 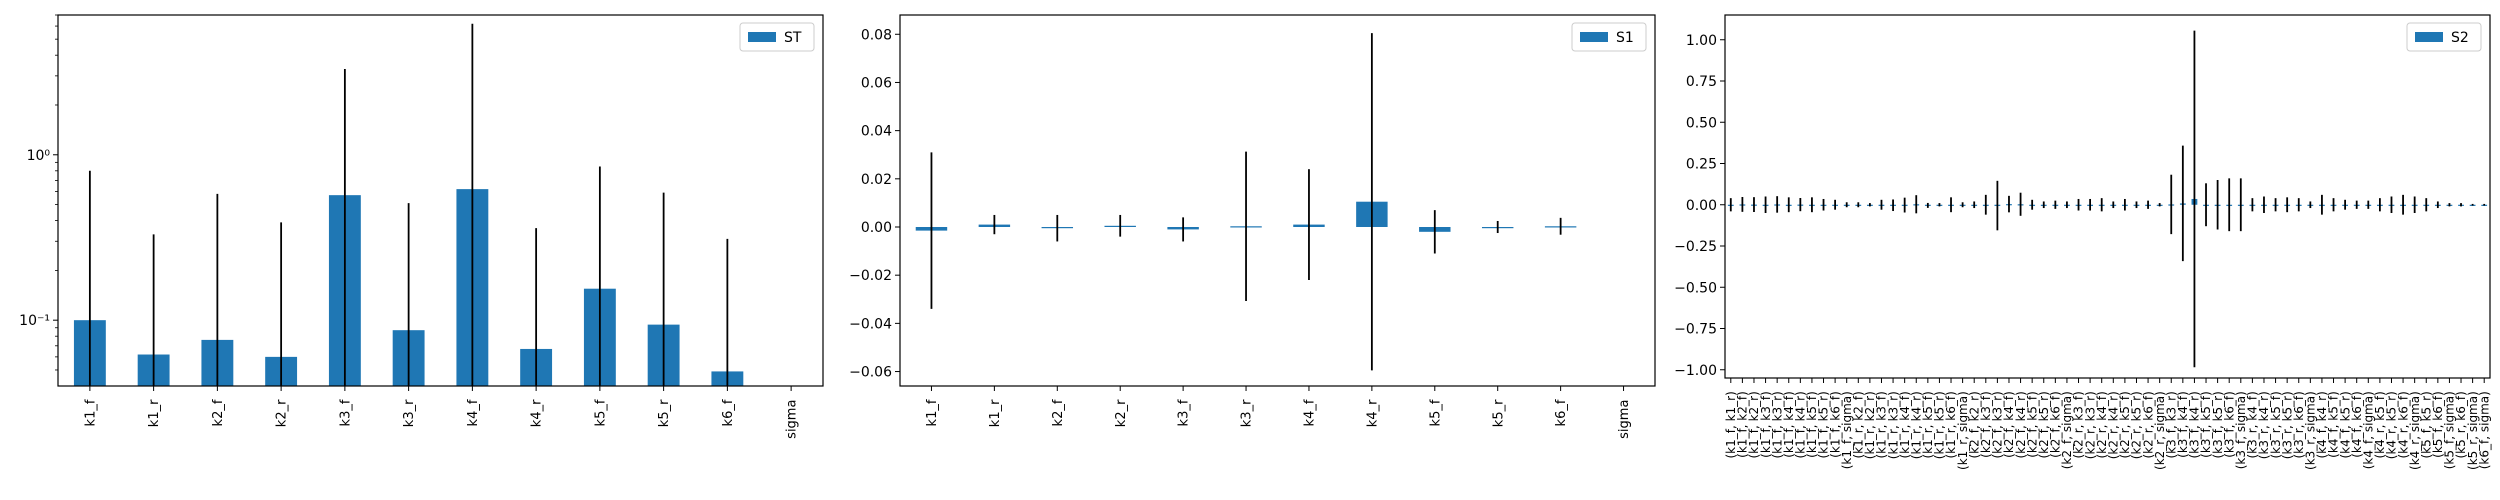 I want to click on x-tick-label: (k5_f, k6_f), so click(x=2438, y=424).